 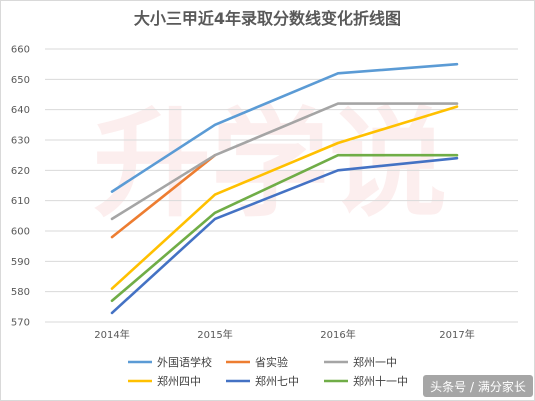 I want to click on legend-label: 郑州四中, so click(x=179, y=381).